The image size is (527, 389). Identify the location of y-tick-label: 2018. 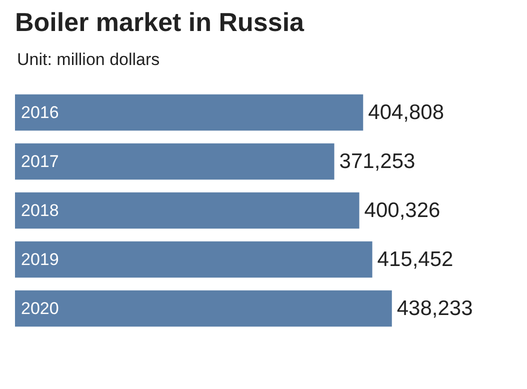
(40, 210).